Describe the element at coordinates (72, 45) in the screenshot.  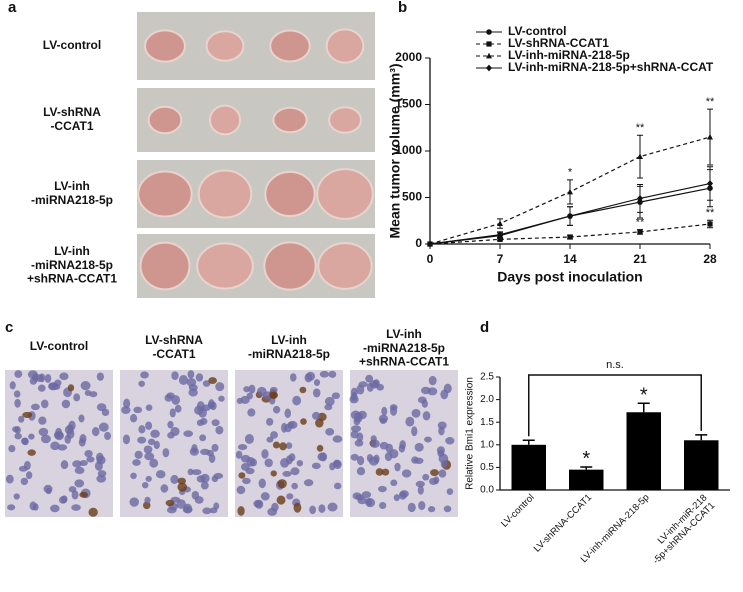
I see `row-label: LV-control` at that location.